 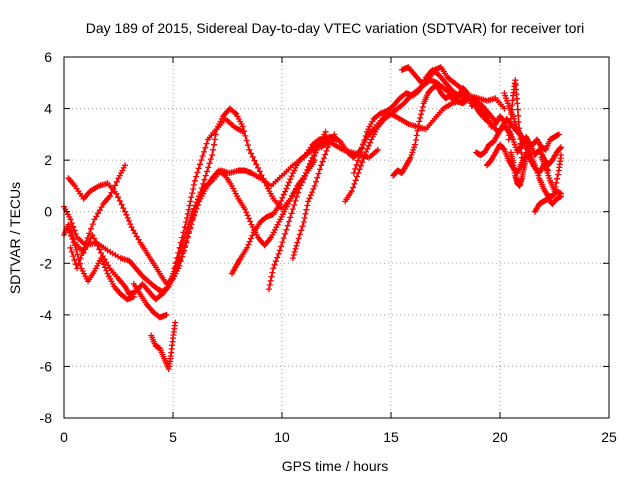 What do you see at coordinates (64, 437) in the screenshot?
I see `x-tick-label: 0` at bounding box center [64, 437].